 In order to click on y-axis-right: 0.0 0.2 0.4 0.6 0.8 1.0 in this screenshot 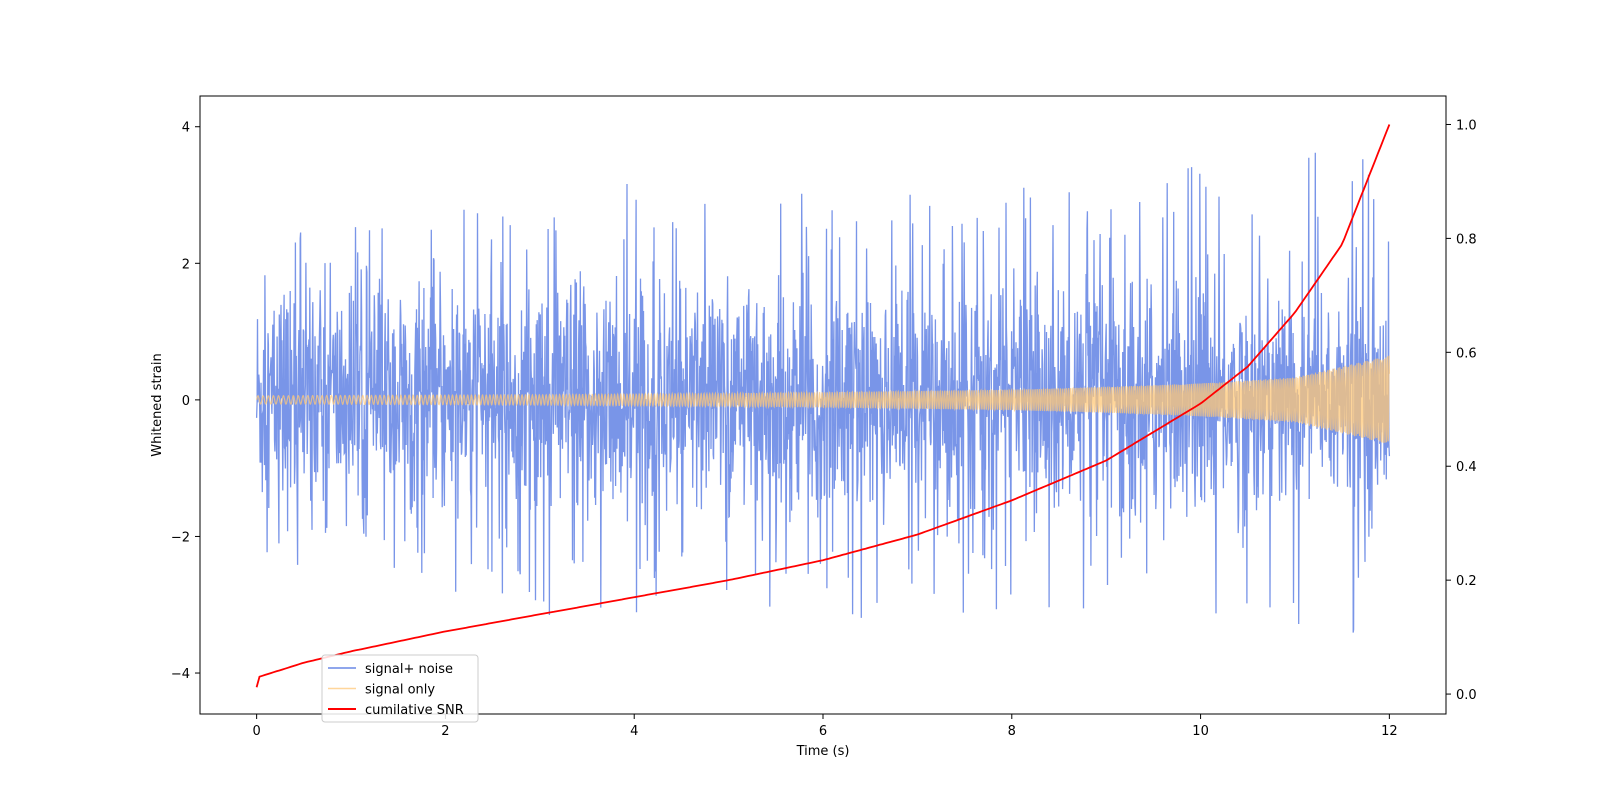, I will do `click(1461, 410)`.